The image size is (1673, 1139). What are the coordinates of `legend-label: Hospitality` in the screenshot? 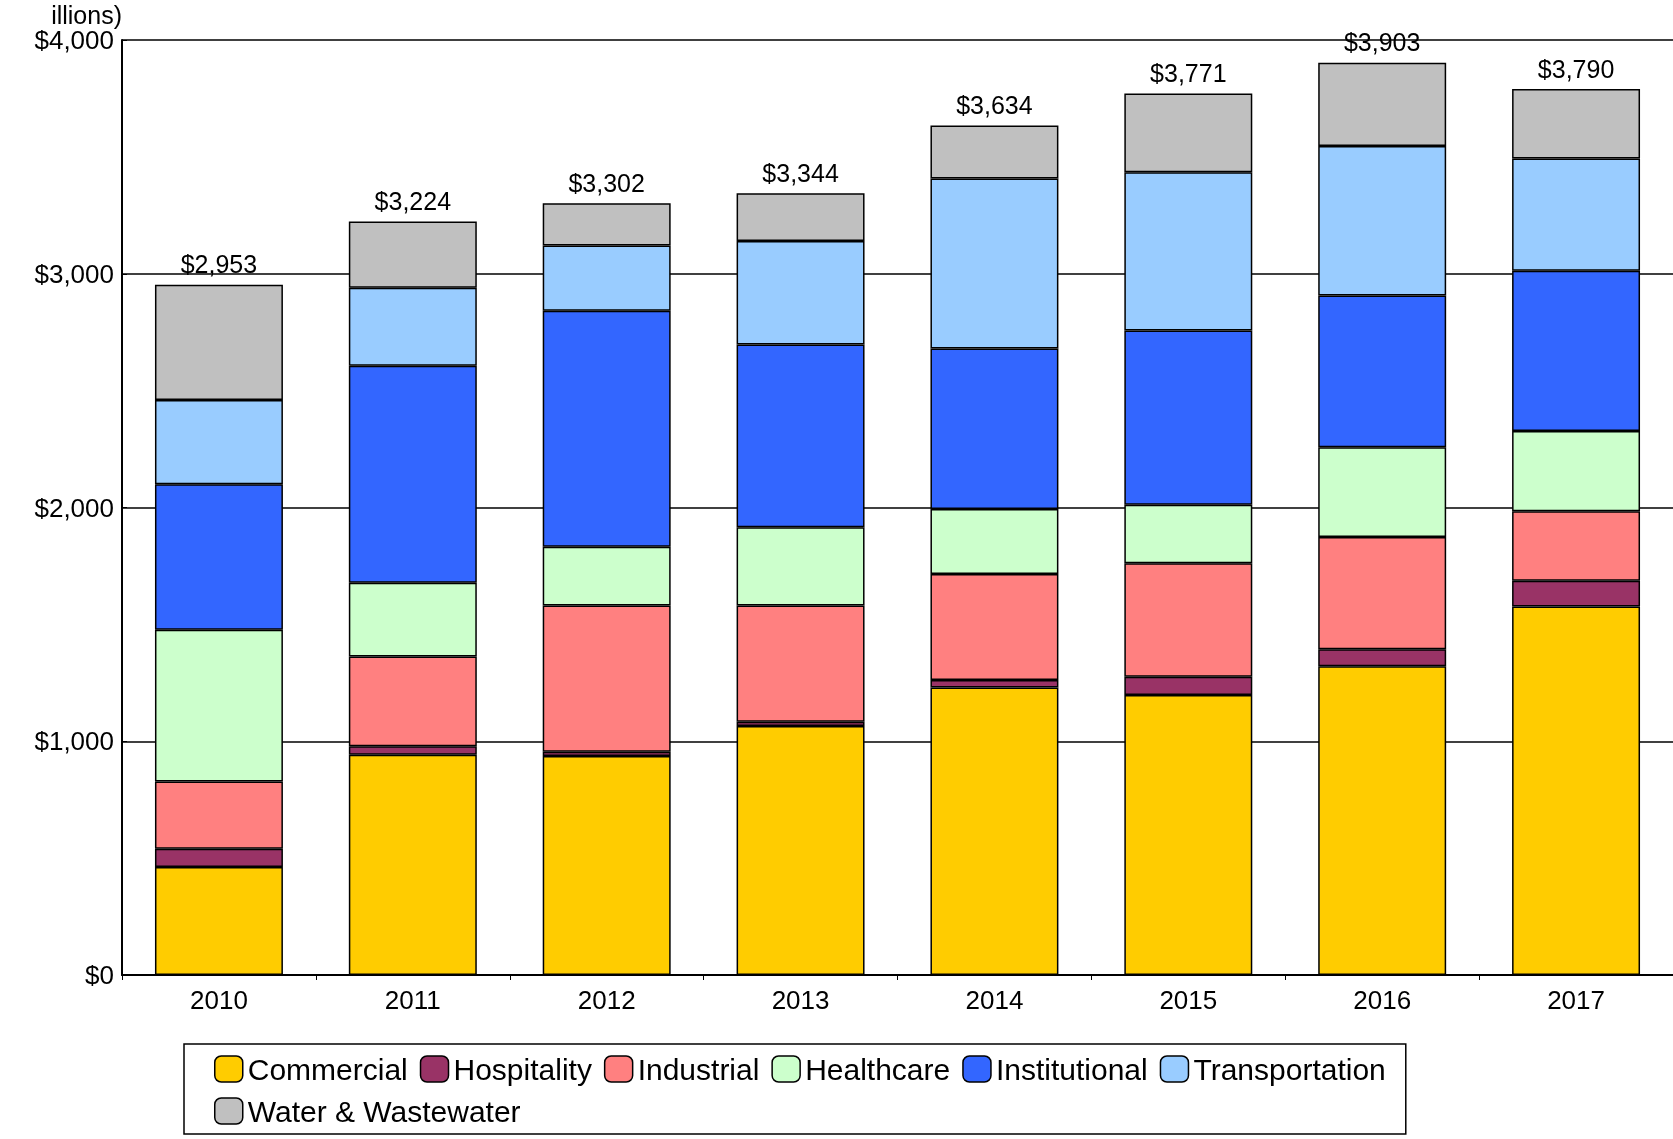 It's located at (522, 1069).